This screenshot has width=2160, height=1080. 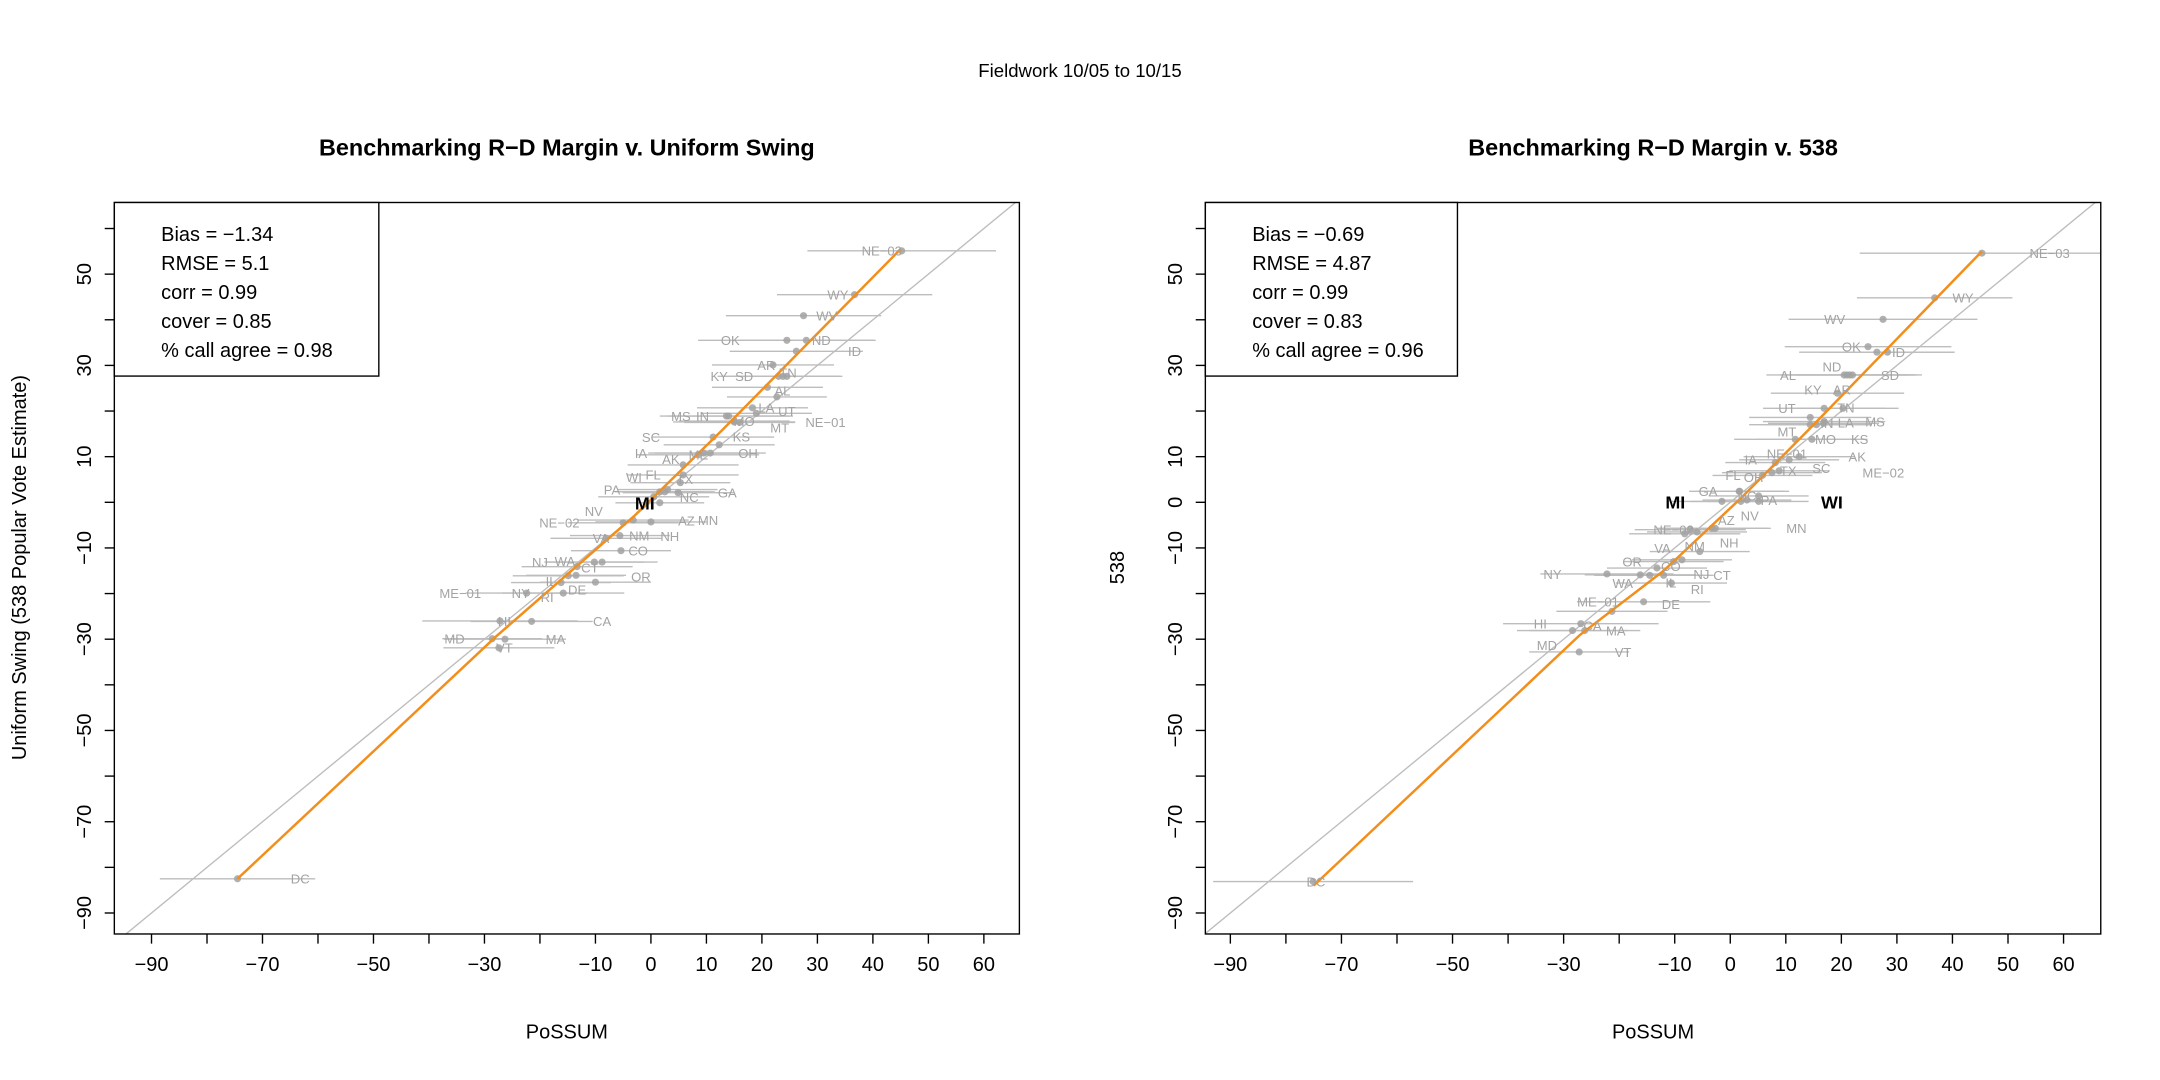 What do you see at coordinates (1176, 365) in the screenshot?
I see `y-tick-label: 30` at bounding box center [1176, 365].